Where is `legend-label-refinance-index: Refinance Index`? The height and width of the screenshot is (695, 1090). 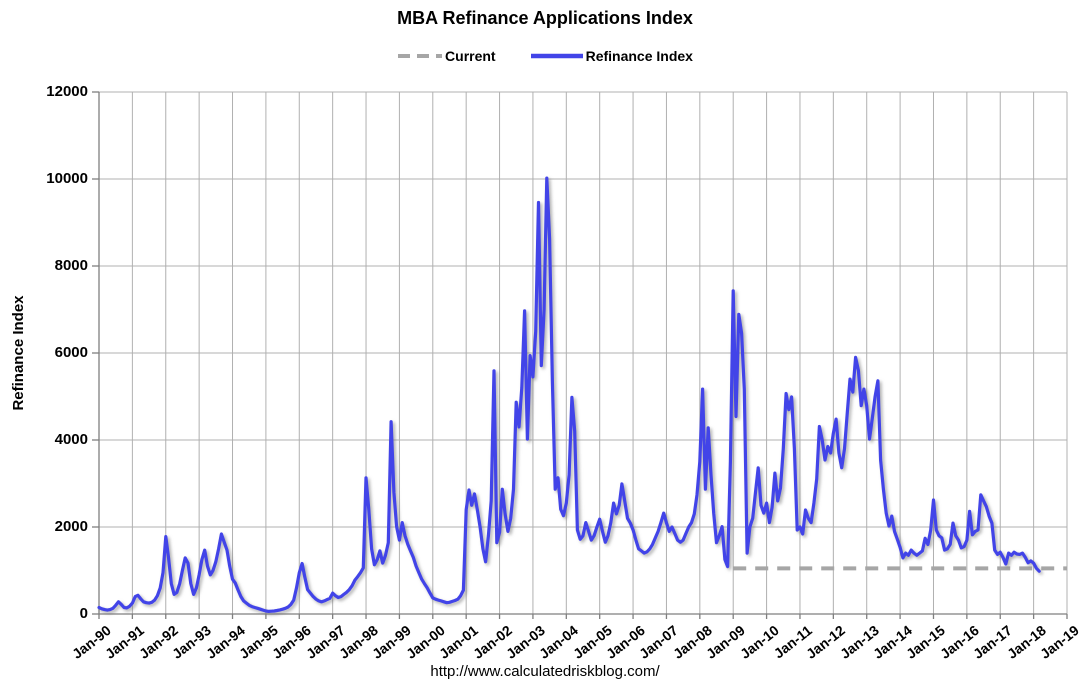 legend-label-refinance-index: Refinance Index is located at coordinates (639, 56).